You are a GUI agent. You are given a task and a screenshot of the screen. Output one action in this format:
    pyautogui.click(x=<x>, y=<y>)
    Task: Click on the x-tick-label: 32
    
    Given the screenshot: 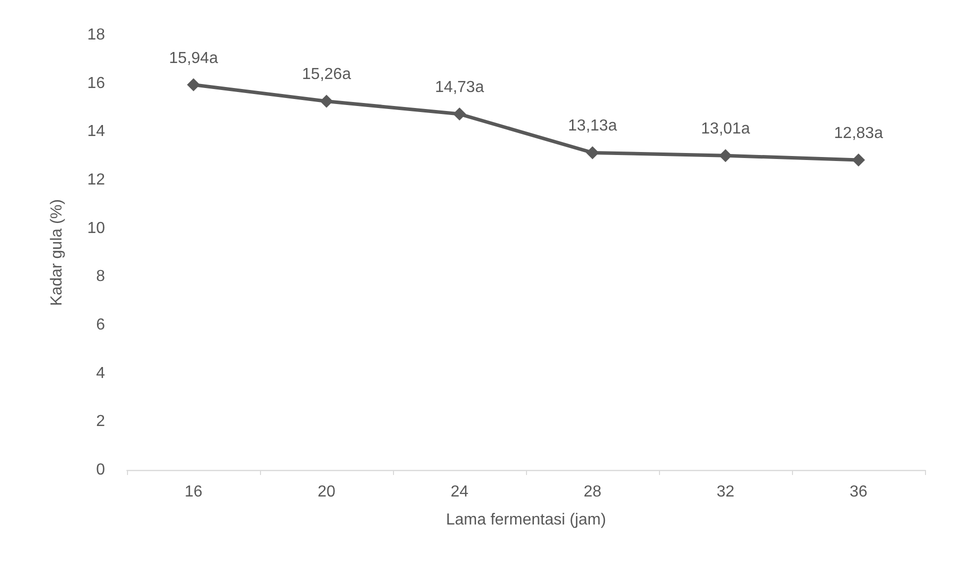 What is the action you would take?
    pyautogui.click(x=725, y=492)
    